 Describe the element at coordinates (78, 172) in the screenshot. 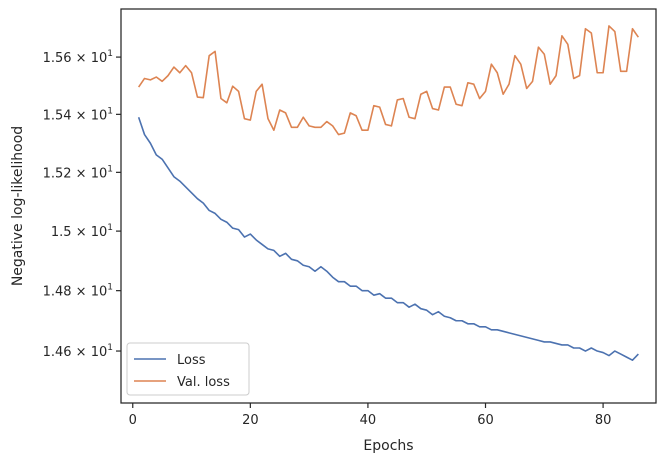

I see `y-tick-label: 1.52 × 10¹` at that location.